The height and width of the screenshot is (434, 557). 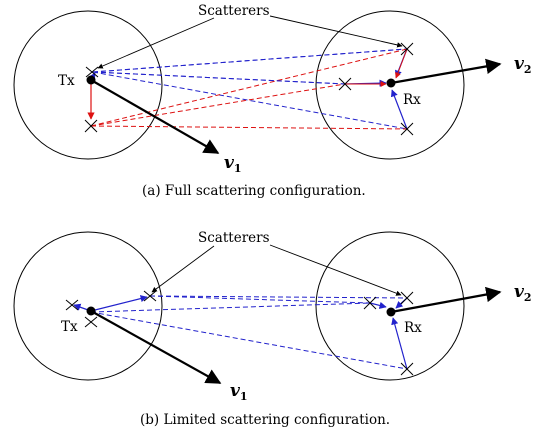 I want to click on red-dashed-paths, so click(x=249, y=89).